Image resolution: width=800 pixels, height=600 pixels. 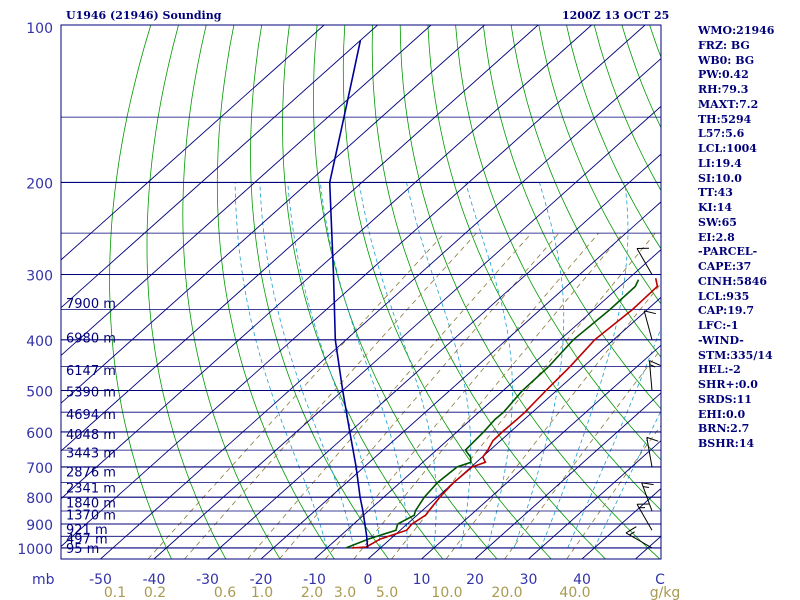 What do you see at coordinates (387, 592) in the screenshot?
I see `mixing-ratio-label: 5.0` at bounding box center [387, 592].